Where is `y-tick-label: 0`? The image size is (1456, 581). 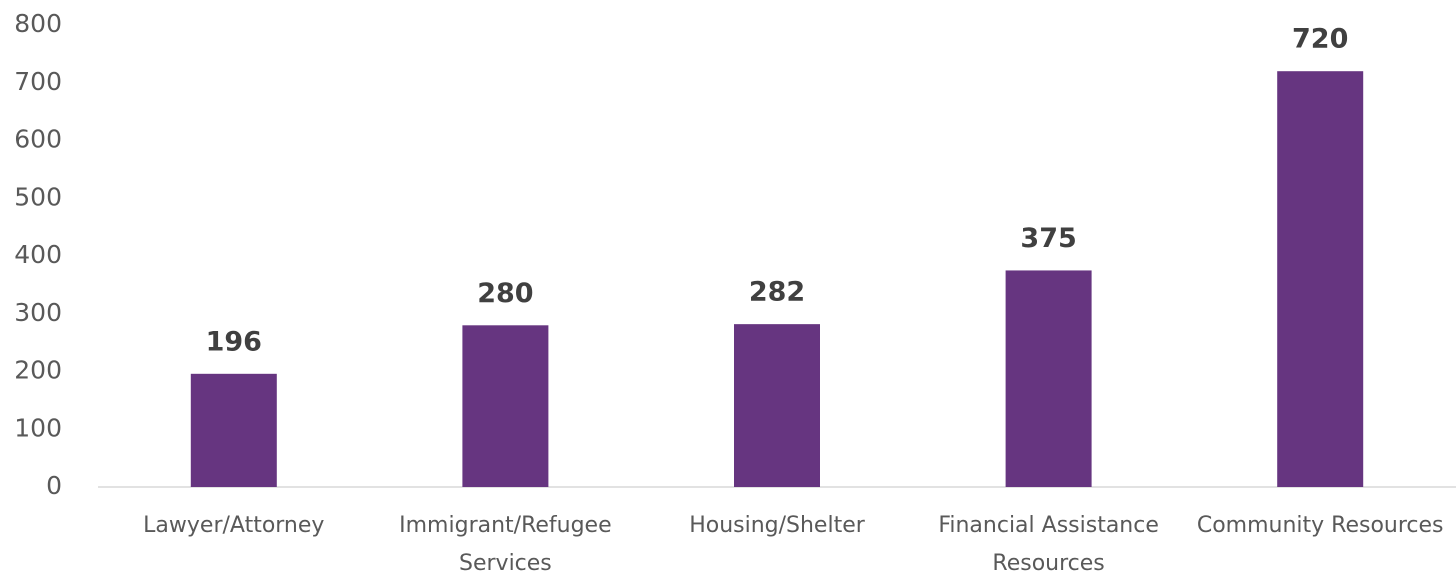
y-tick-label: 0 is located at coordinates (54, 485).